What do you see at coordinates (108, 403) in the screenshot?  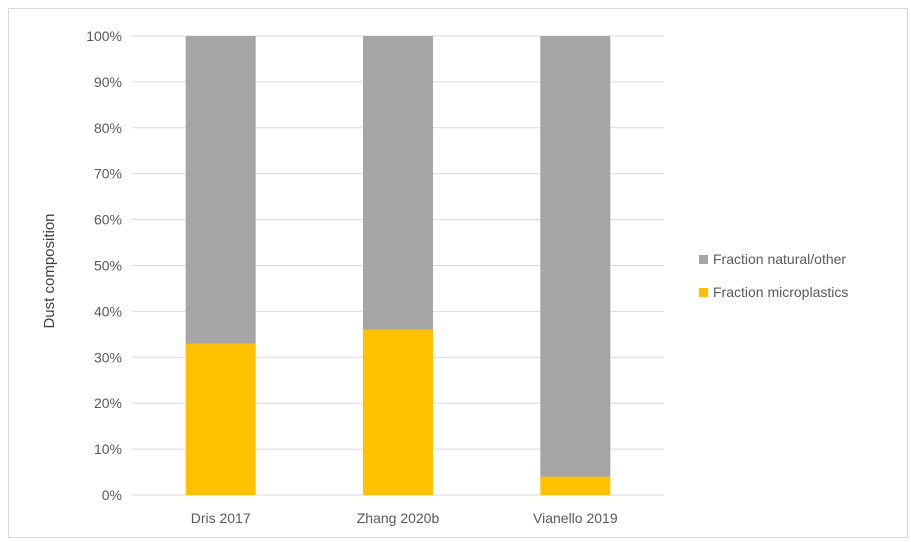 I see `y-tick-label: 20%` at bounding box center [108, 403].